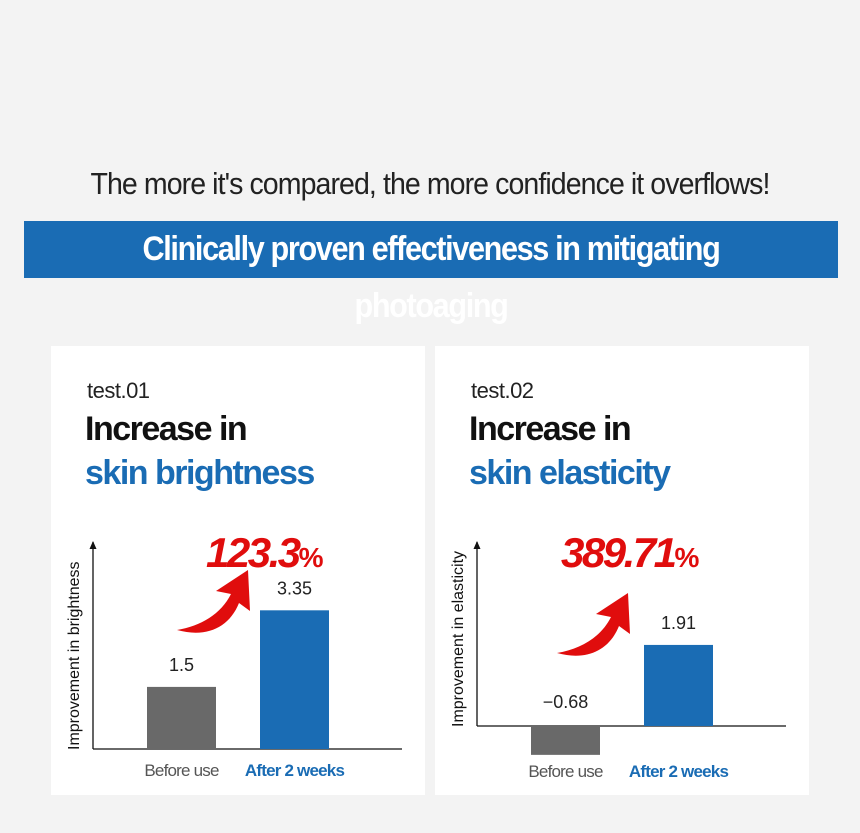  I want to click on card-subtitle: skin brightness, so click(200, 473).